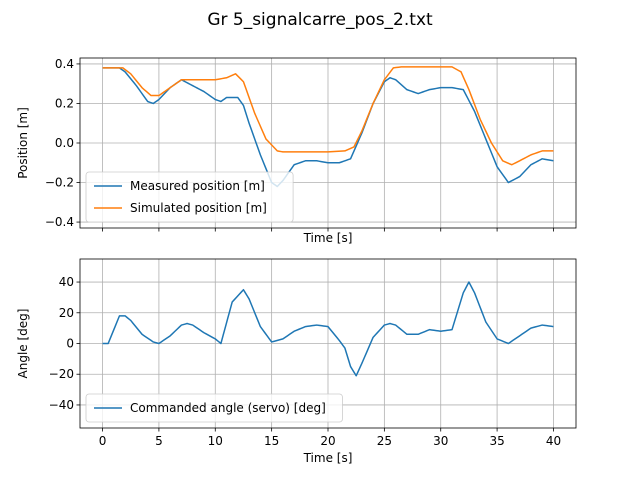 The height and width of the screenshot is (480, 640). I want to click on y-tick-label: −0.2, so click(59, 183).